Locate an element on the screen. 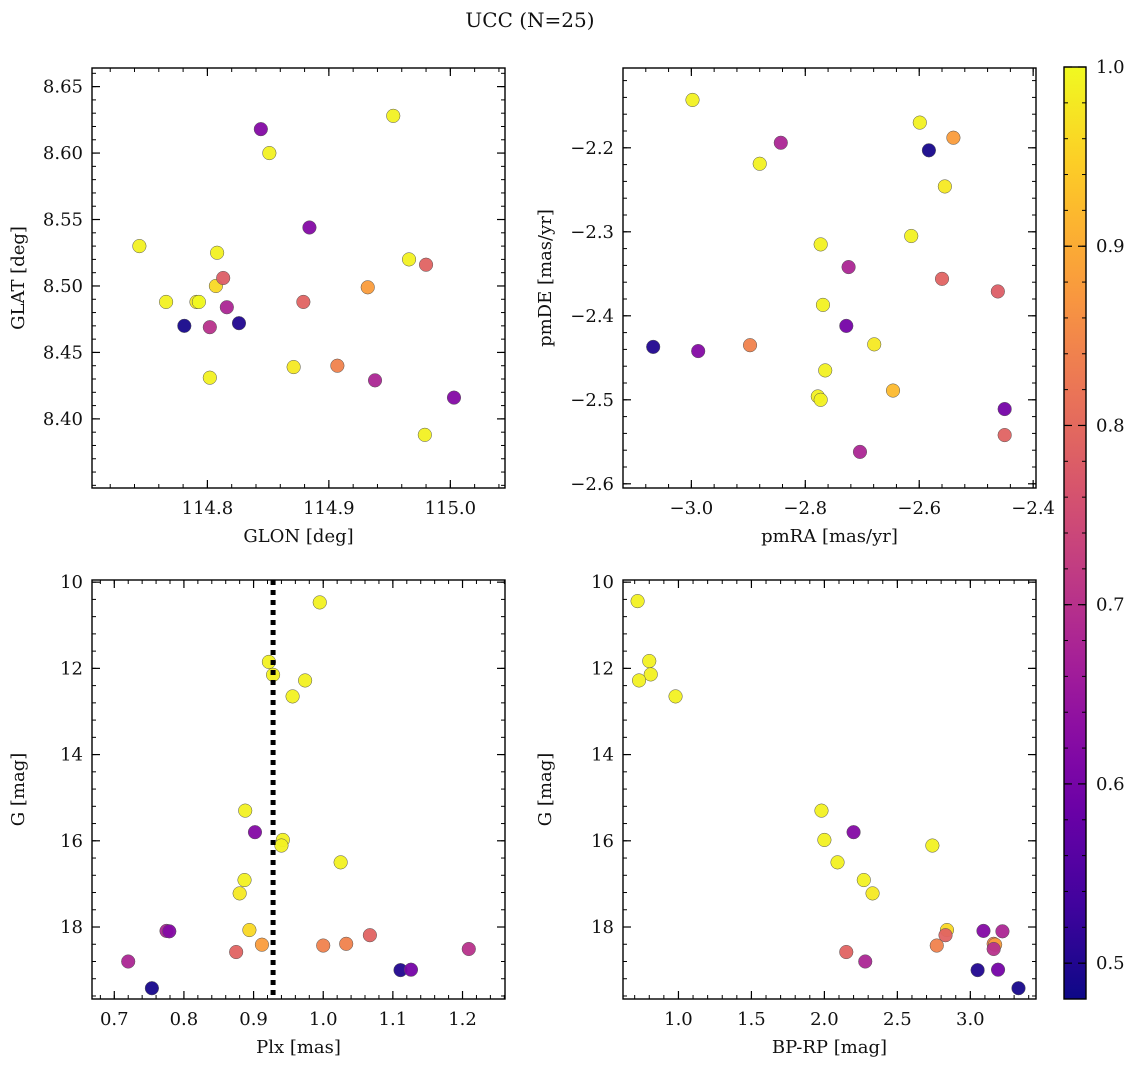 This screenshot has width=1136, height=1067. y-tick-label: 8.40 is located at coordinates (63, 419).